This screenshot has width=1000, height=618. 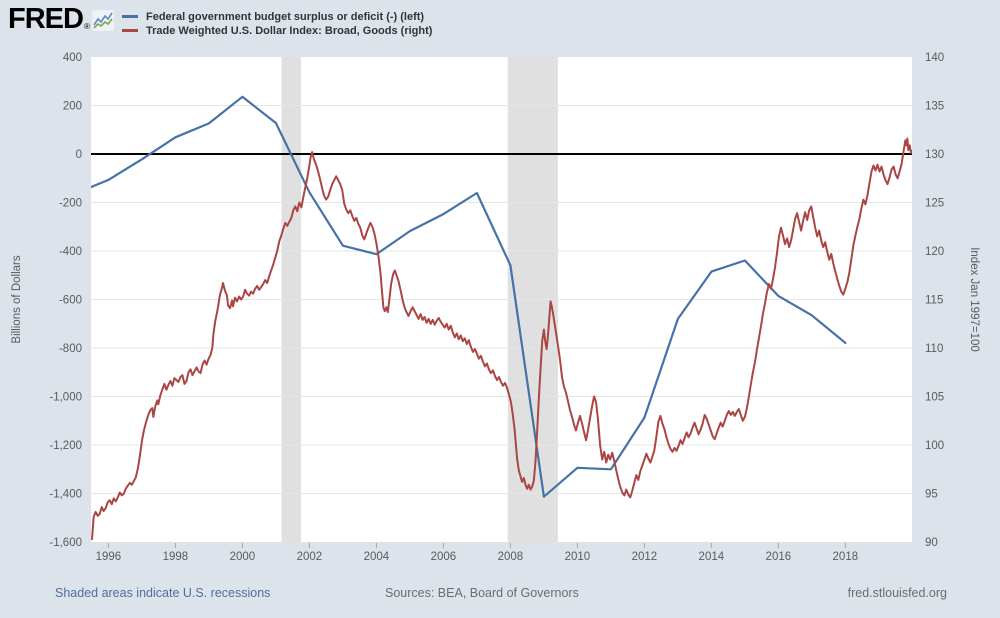 I want to click on y-axis-left-tick-label: 200, so click(x=72, y=107).